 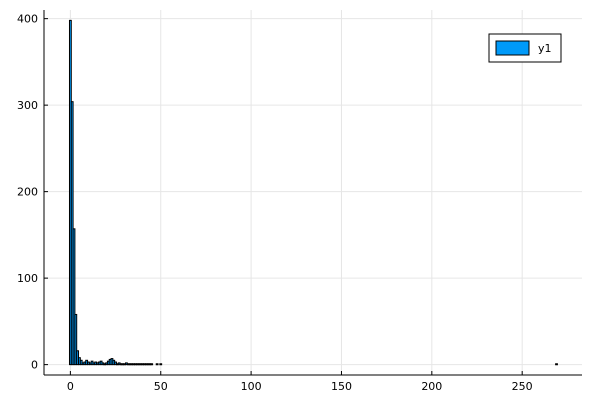 What do you see at coordinates (34, 365) in the screenshot?
I see `y-tick-label: 0` at bounding box center [34, 365].